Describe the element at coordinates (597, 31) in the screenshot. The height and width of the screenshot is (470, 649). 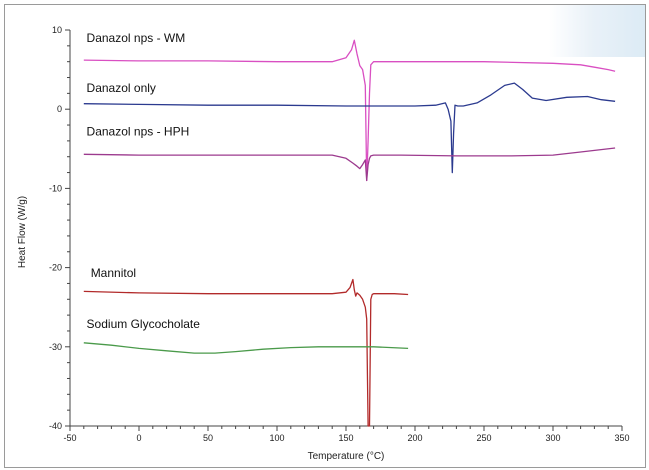
I see `corner-tint-decoration` at that location.